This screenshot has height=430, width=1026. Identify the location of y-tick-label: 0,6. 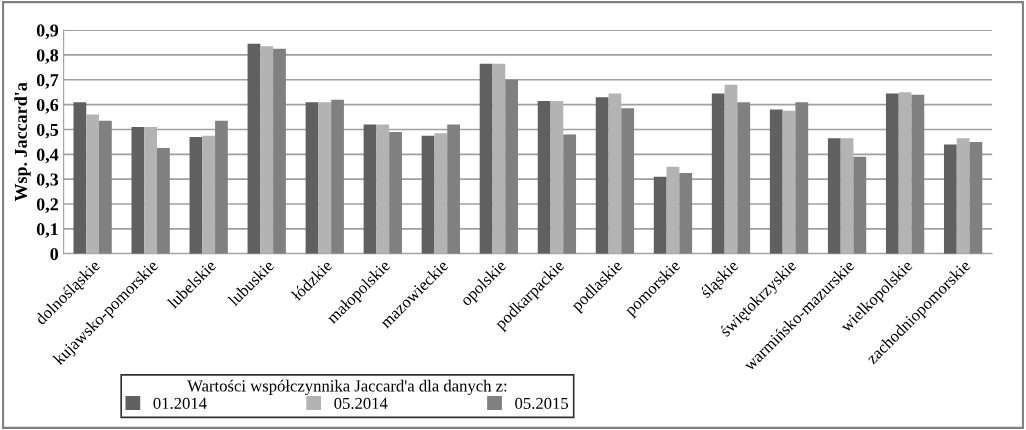
(47, 106).